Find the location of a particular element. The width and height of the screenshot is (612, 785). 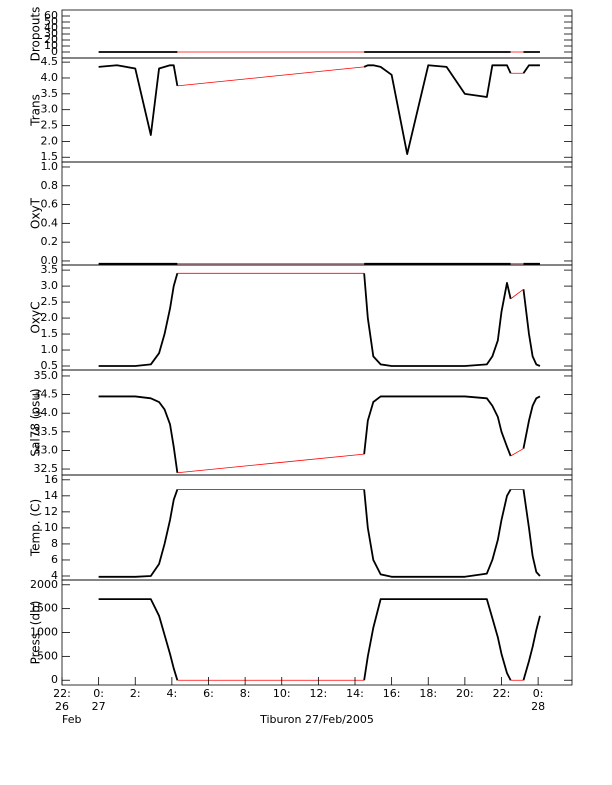

y-tick-label: 34.0 is located at coordinates (46, 412).